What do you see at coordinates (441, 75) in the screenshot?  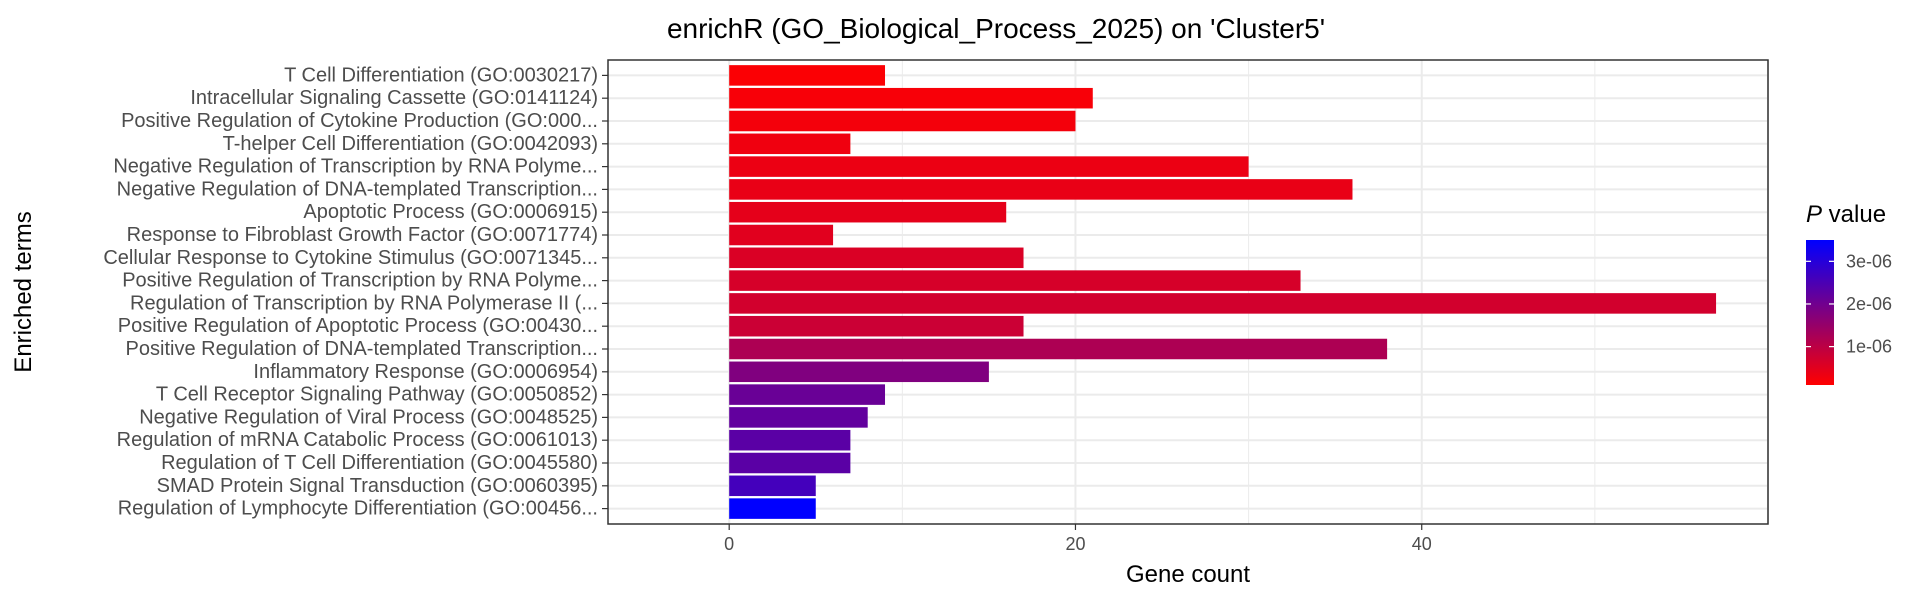 I see `y-tick-label: T Cell Differentiation (GO:0030217)` at bounding box center [441, 75].